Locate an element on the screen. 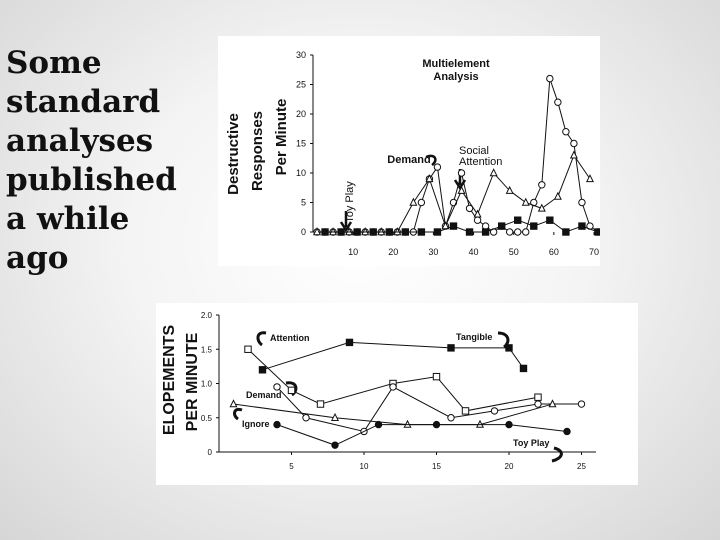 Image resolution: width=720 pixels, height=540 pixels. ignore-arrow-icon is located at coordinates (238, 414).